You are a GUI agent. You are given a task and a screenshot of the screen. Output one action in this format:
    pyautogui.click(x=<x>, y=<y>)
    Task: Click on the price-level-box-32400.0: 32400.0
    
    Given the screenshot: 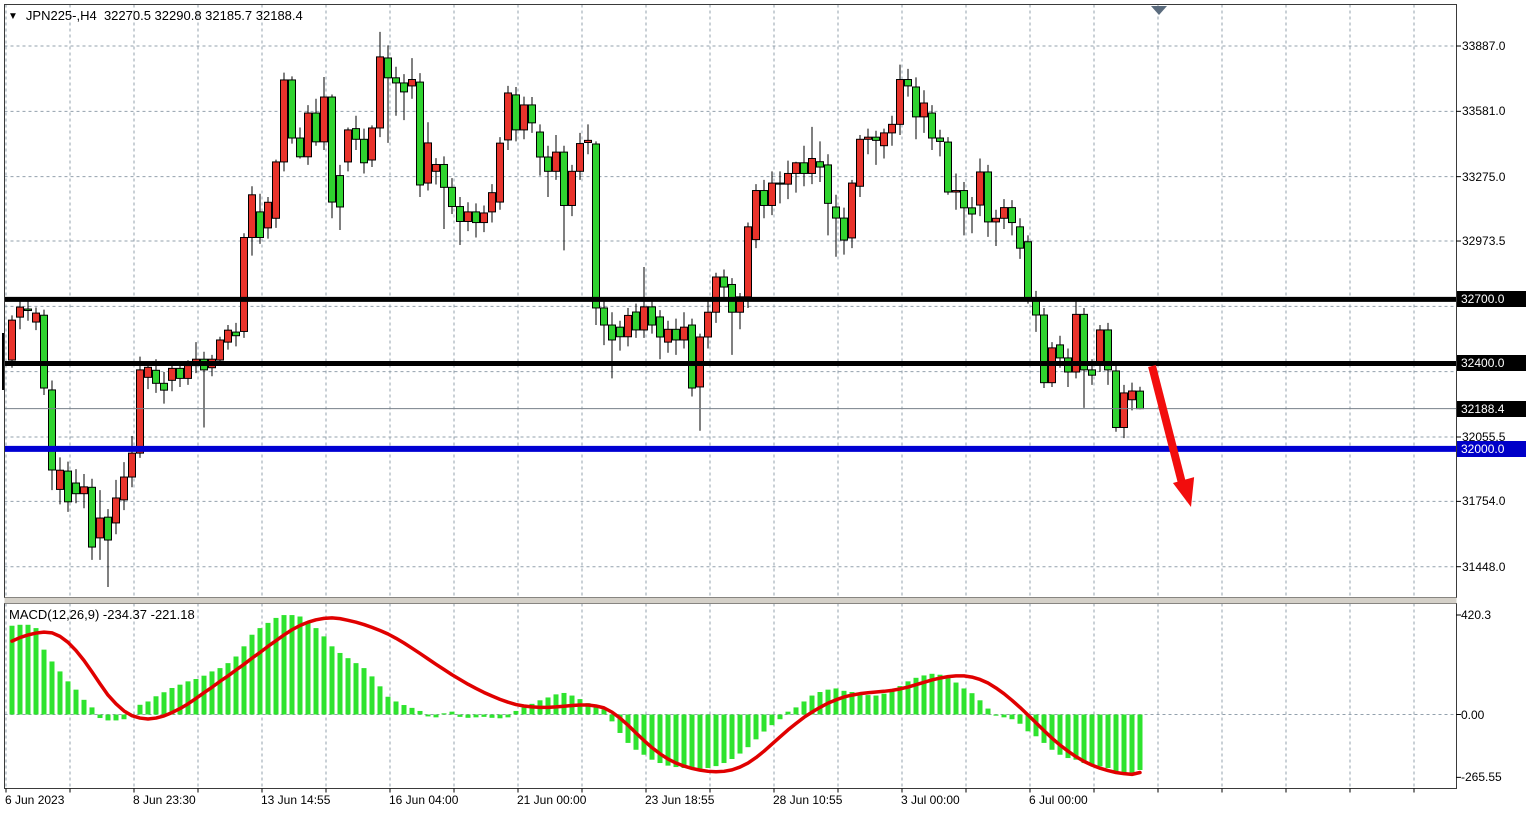 What is the action you would take?
    pyautogui.click(x=1491, y=363)
    